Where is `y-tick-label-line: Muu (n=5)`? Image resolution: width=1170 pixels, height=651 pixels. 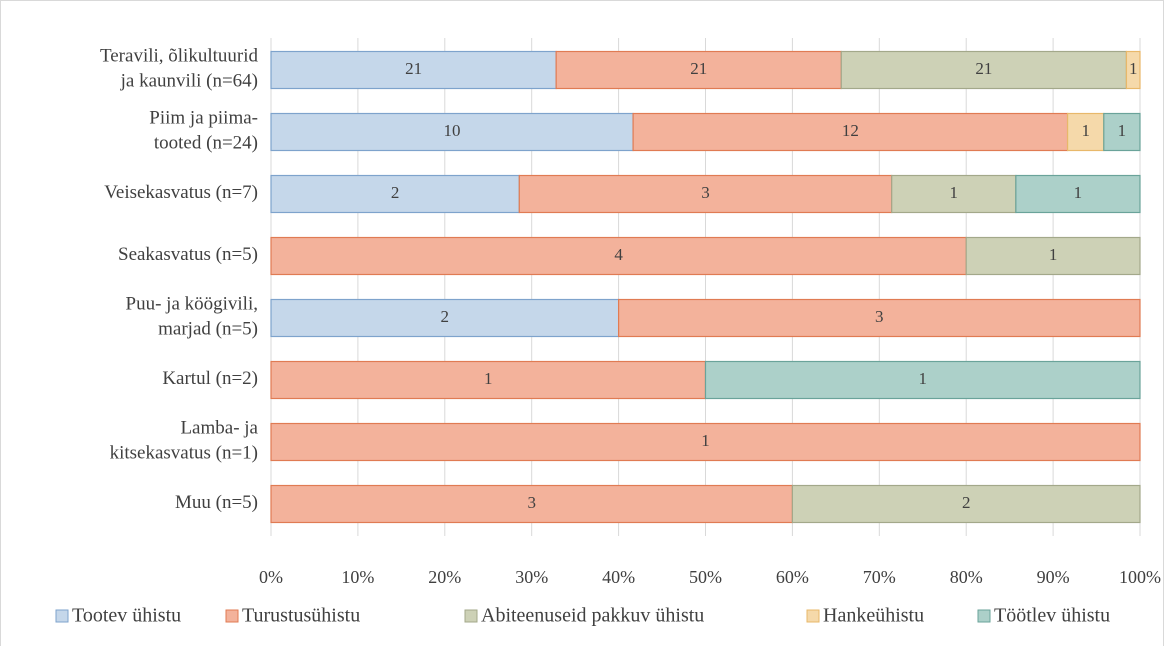 y-tick-label-line: Muu (n=5) is located at coordinates (216, 502).